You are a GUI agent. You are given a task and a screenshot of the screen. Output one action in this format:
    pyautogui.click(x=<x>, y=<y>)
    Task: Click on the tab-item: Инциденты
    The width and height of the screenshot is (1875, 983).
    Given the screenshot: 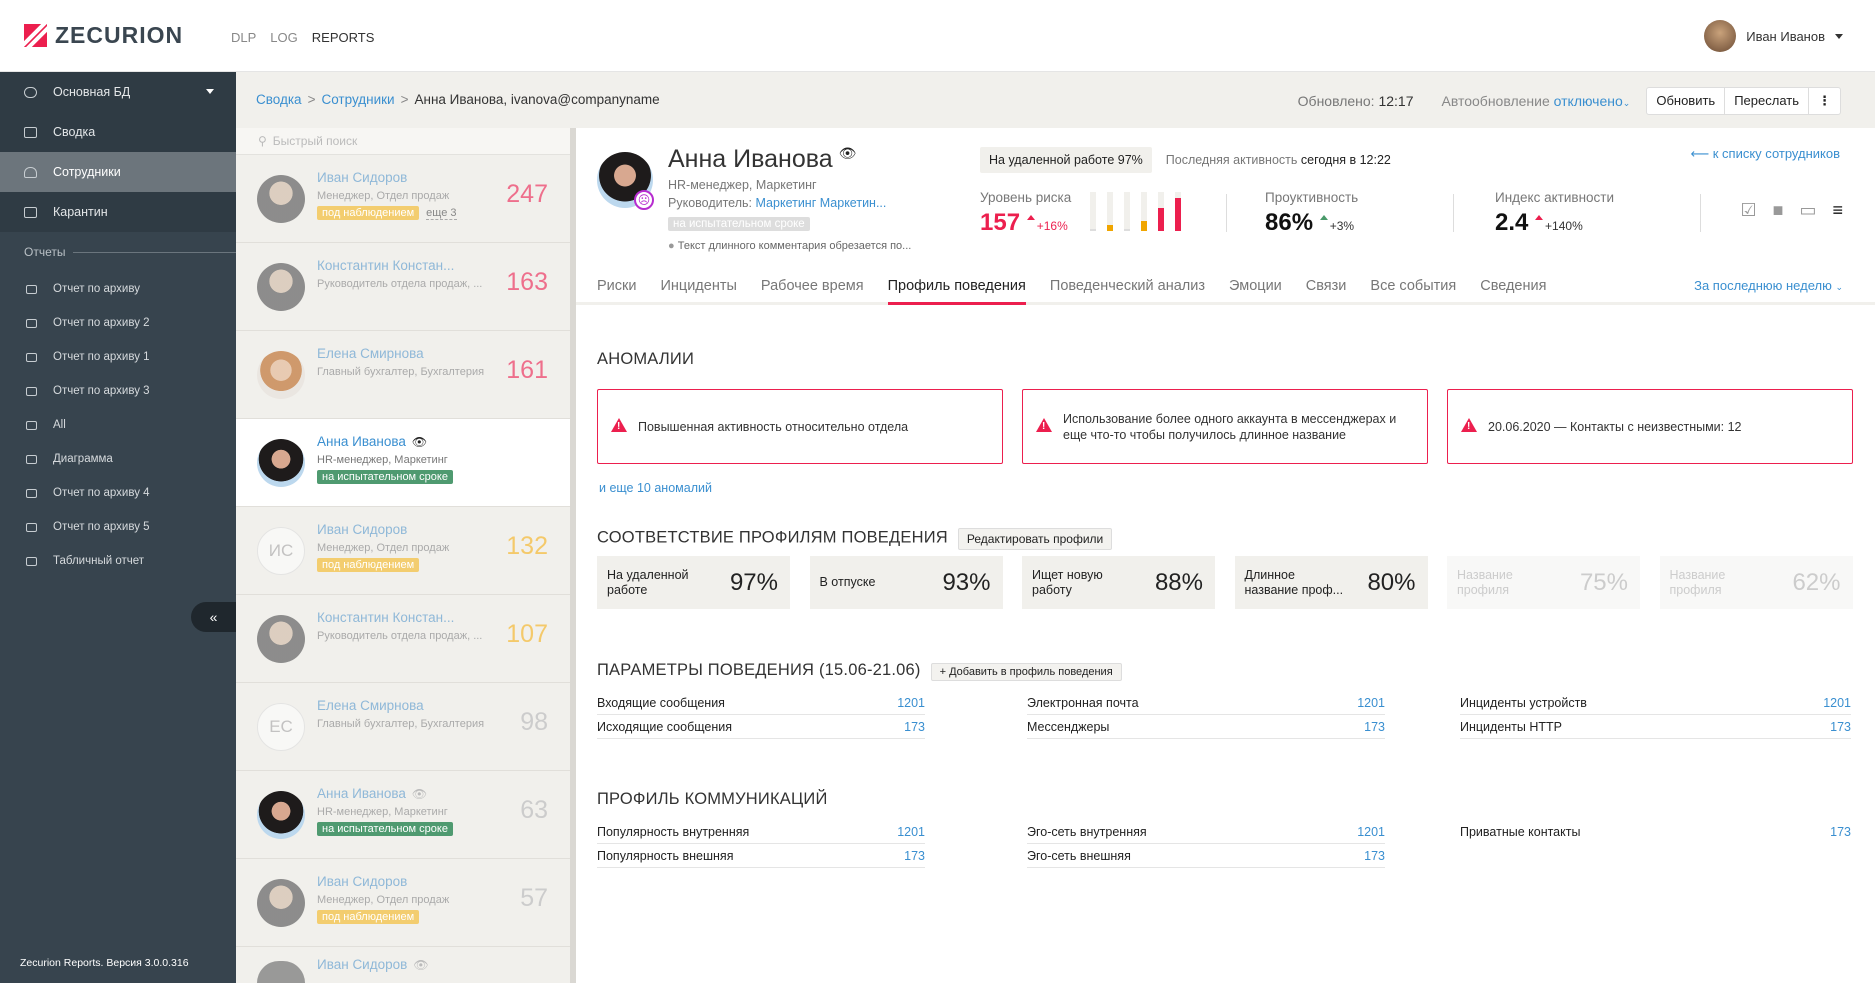 What is the action you would take?
    pyautogui.click(x=698, y=286)
    